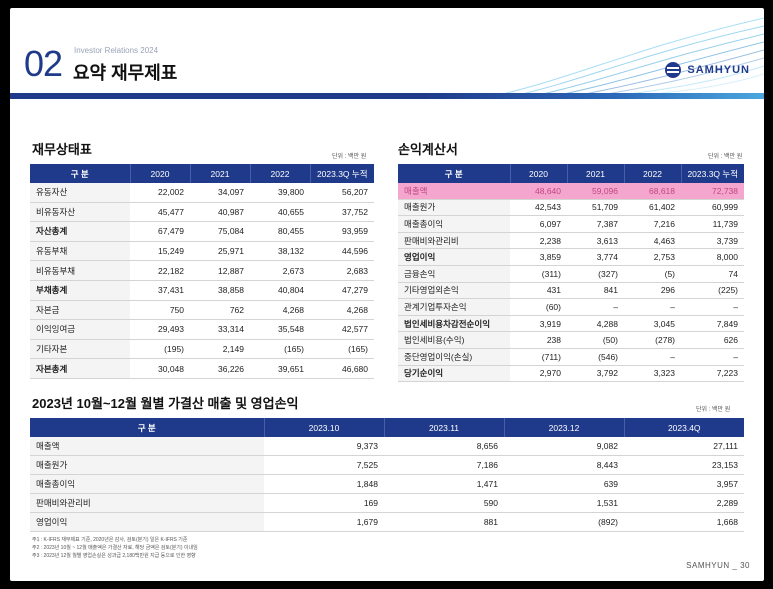  Describe the element at coordinates (80, 270) in the screenshot. I see `row-label: 비유동부채` at that location.